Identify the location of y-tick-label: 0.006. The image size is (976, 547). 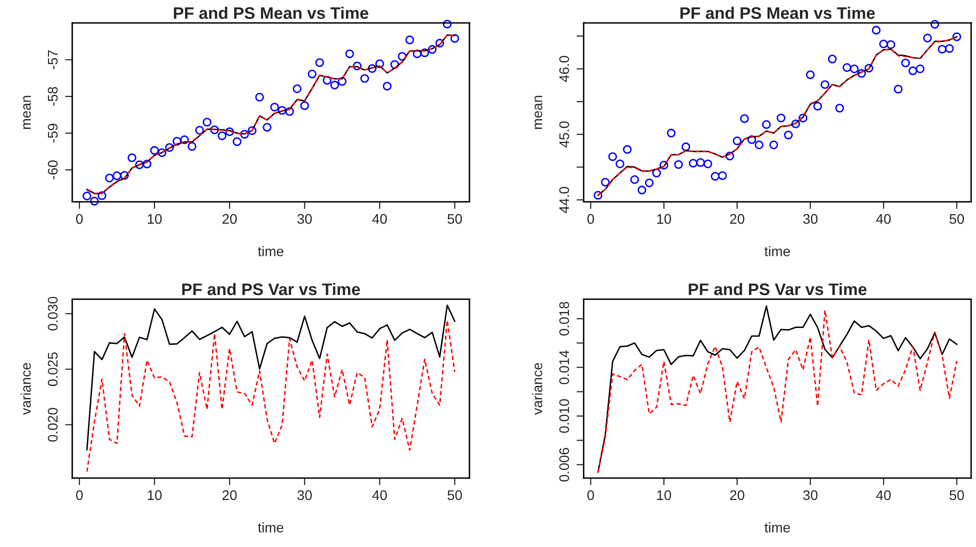
(564, 465).